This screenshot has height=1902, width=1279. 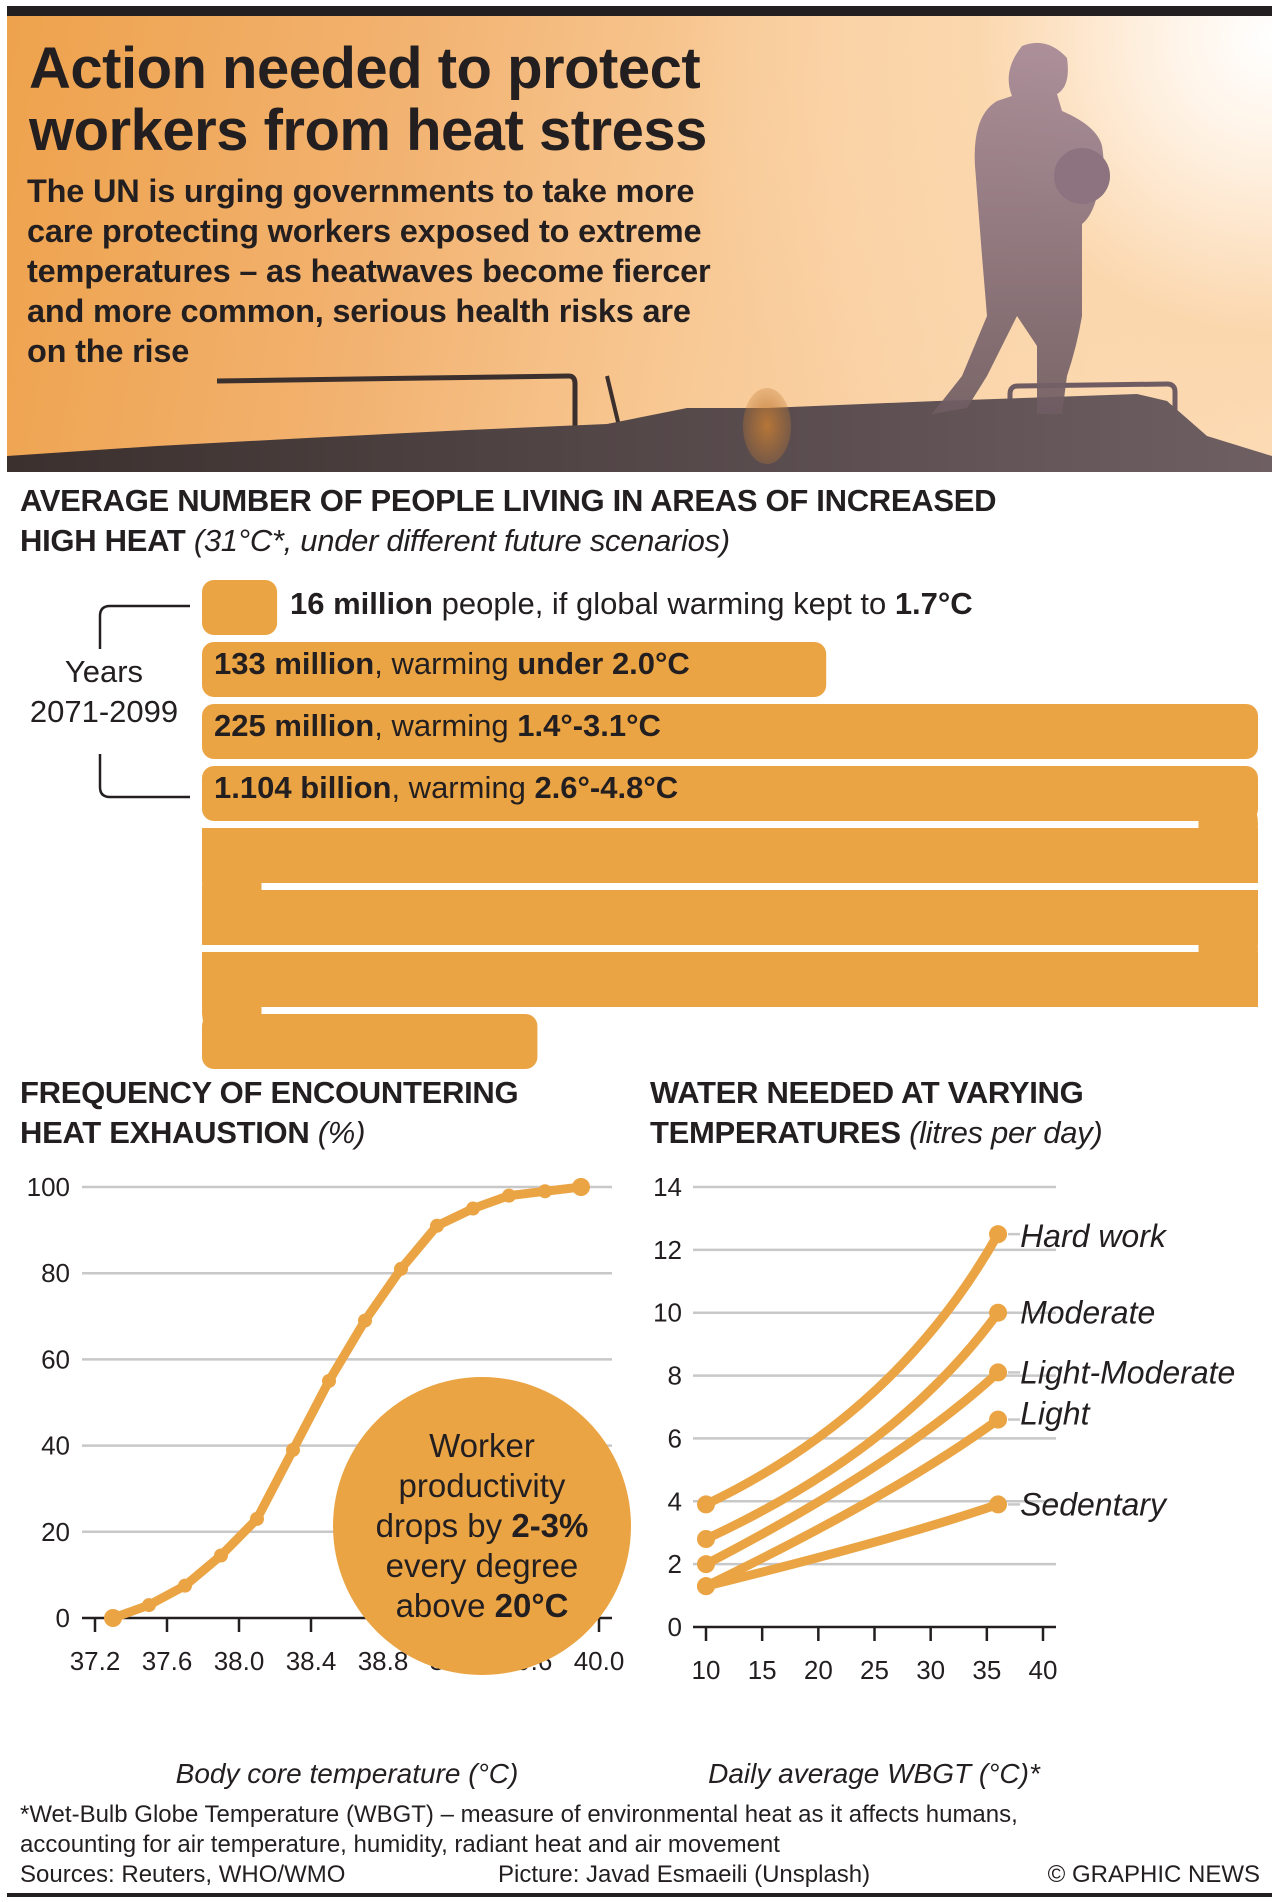 What do you see at coordinates (867, 1092) in the screenshot?
I see `water-title-line-1: WATER NEEDED AT VARYING` at bounding box center [867, 1092].